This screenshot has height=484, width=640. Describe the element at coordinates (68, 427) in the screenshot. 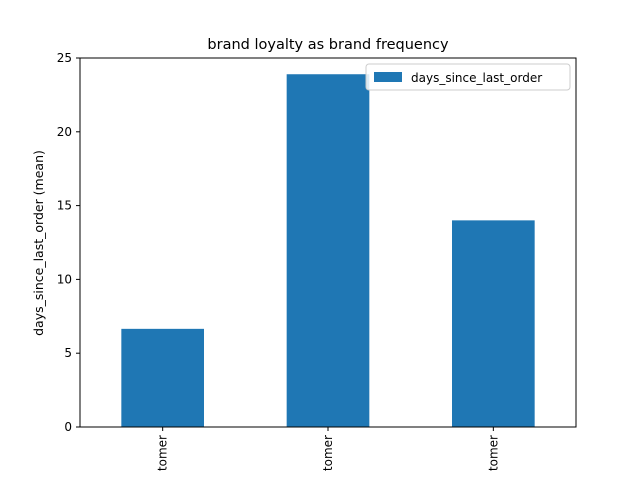

I see `y-tick-label: 0` at that location.